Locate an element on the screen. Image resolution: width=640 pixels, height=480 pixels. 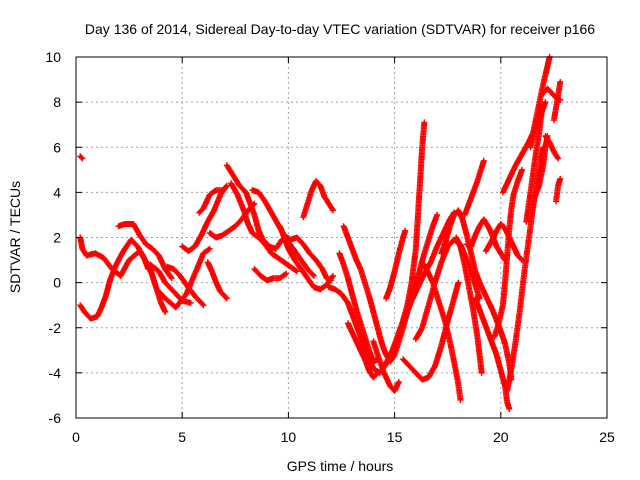
y-tick-label: 4 is located at coordinates (57, 192).